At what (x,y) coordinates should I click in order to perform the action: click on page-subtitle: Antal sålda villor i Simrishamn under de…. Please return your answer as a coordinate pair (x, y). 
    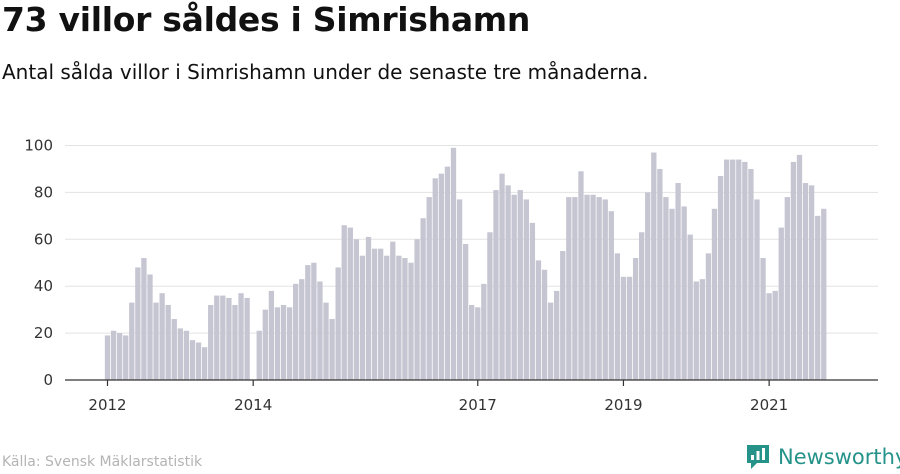
    Looking at the image, I should click on (325, 72).